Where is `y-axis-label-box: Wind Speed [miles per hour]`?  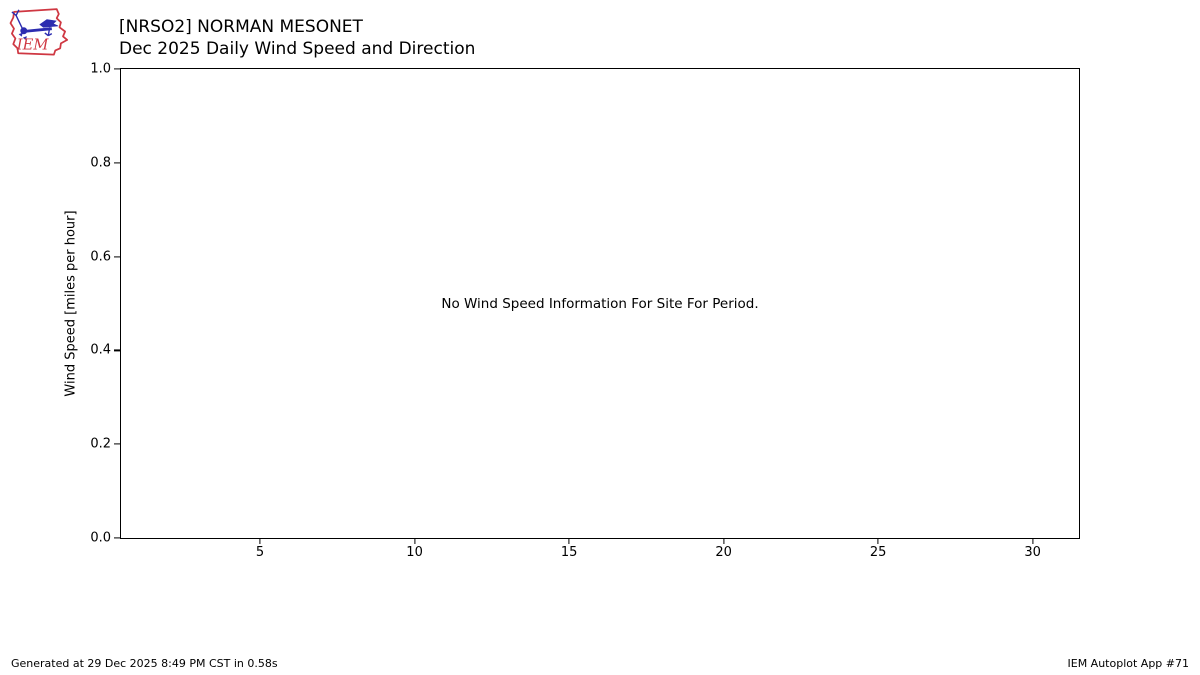 y-axis-label-box: Wind Speed [miles per hour] is located at coordinates (71, 303).